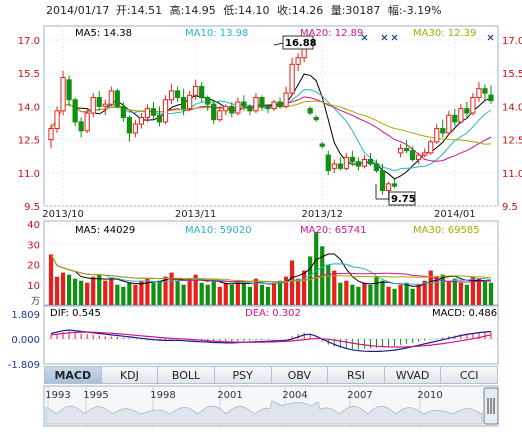 This screenshot has width=522, height=433. I want to click on volume-unit: 万, so click(35, 302).